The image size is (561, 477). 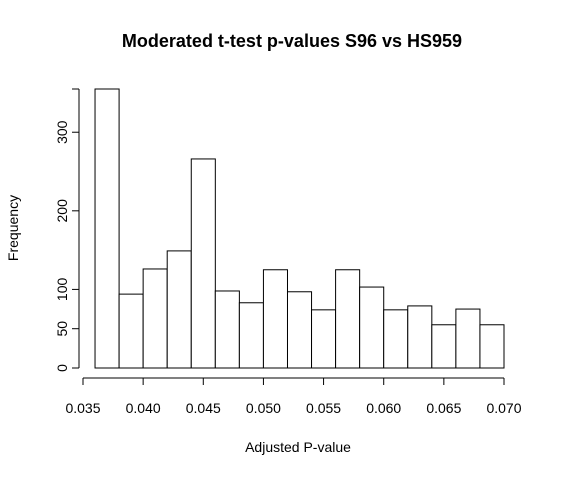 What do you see at coordinates (67, 230) in the screenshot?
I see `y-axis: 0 50 100 200 300` at bounding box center [67, 230].